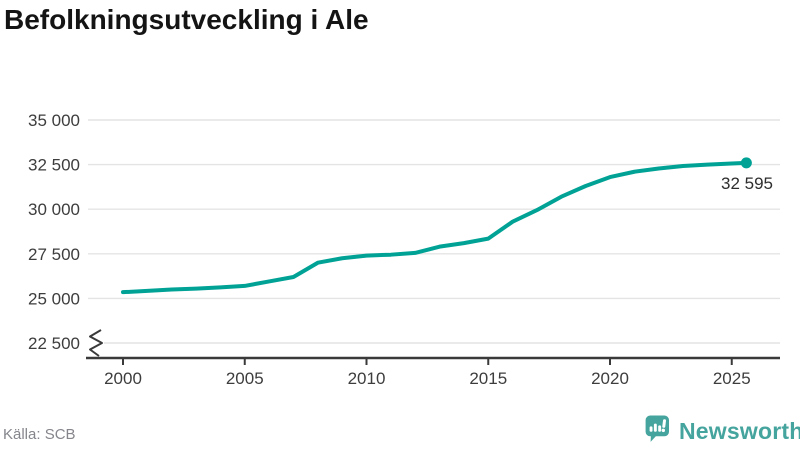 The width and height of the screenshot is (800, 450). I want to click on source-note: Källa: SCB, so click(39, 434).